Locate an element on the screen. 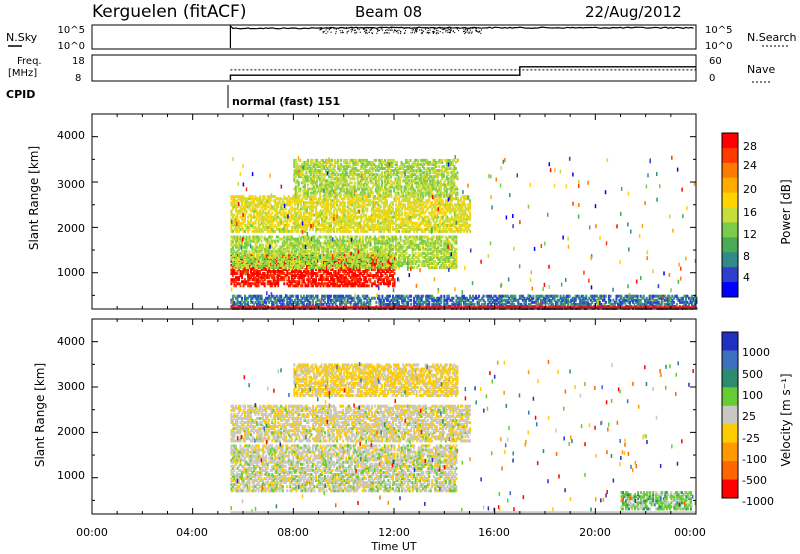 The image size is (800, 554). nave-label: Nave is located at coordinates (761, 69).